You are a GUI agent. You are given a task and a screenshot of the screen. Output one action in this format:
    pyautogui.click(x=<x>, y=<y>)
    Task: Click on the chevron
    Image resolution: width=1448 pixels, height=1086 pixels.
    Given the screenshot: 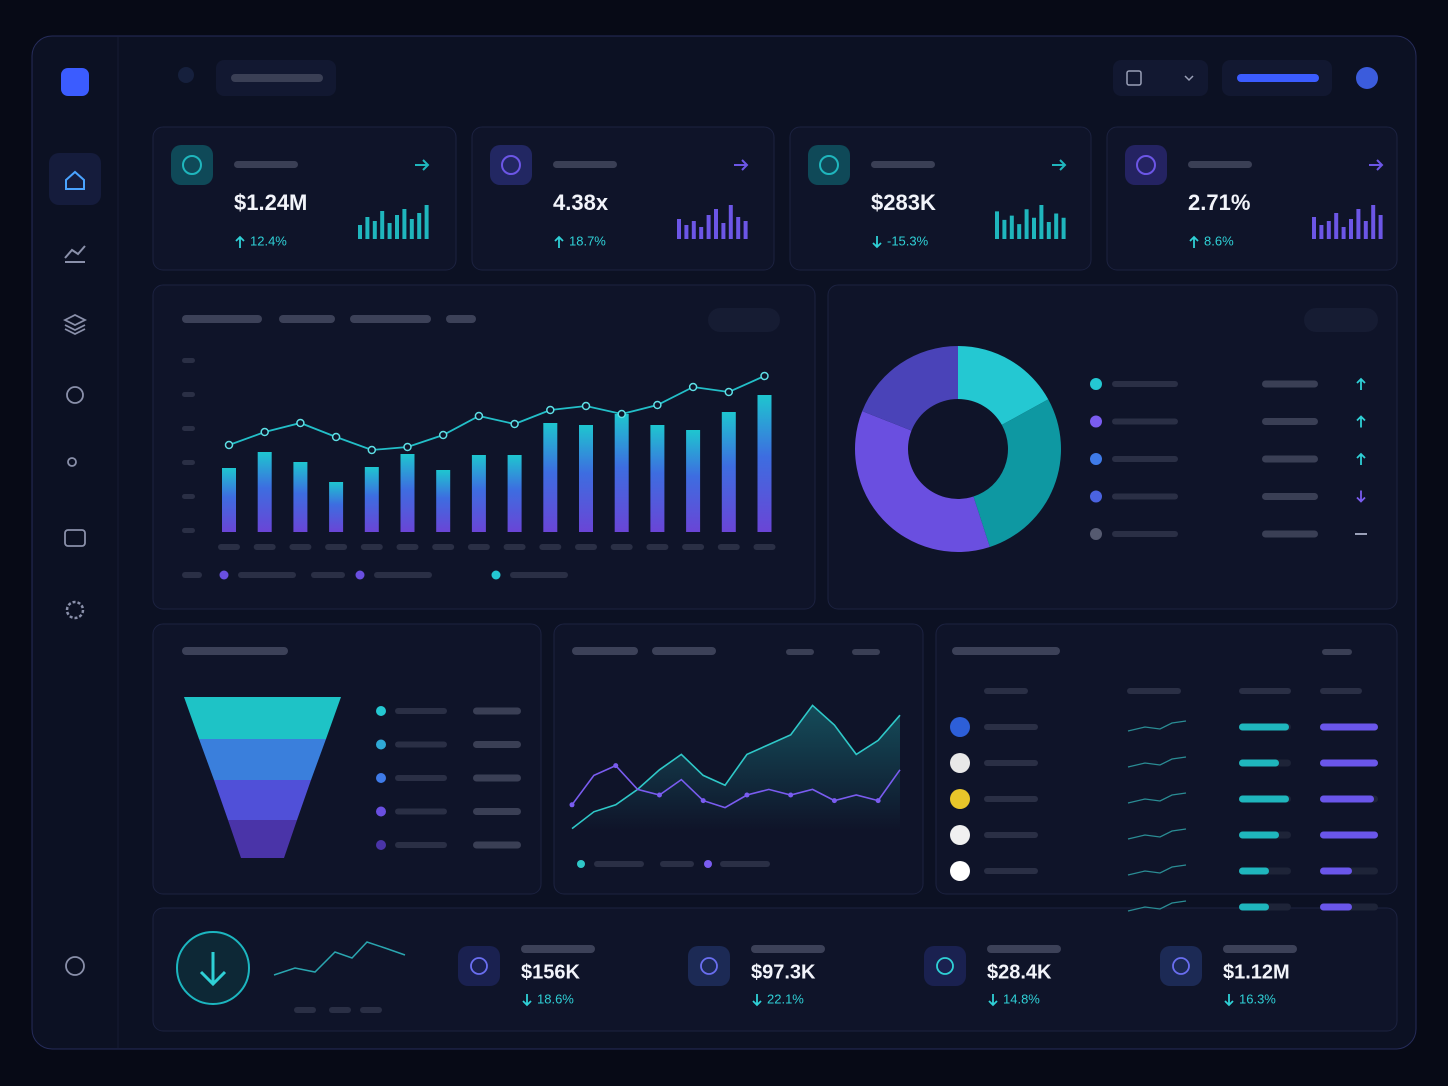 What is the action you would take?
    pyautogui.click(x=1189, y=78)
    